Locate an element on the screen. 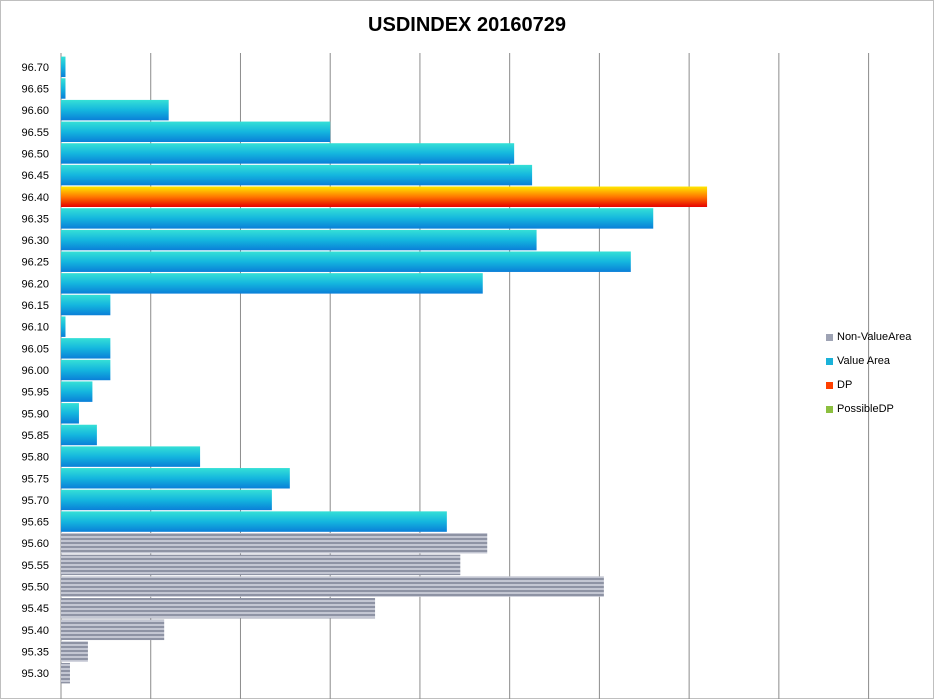  legend-label: PossibleDP is located at coordinates (865, 409).